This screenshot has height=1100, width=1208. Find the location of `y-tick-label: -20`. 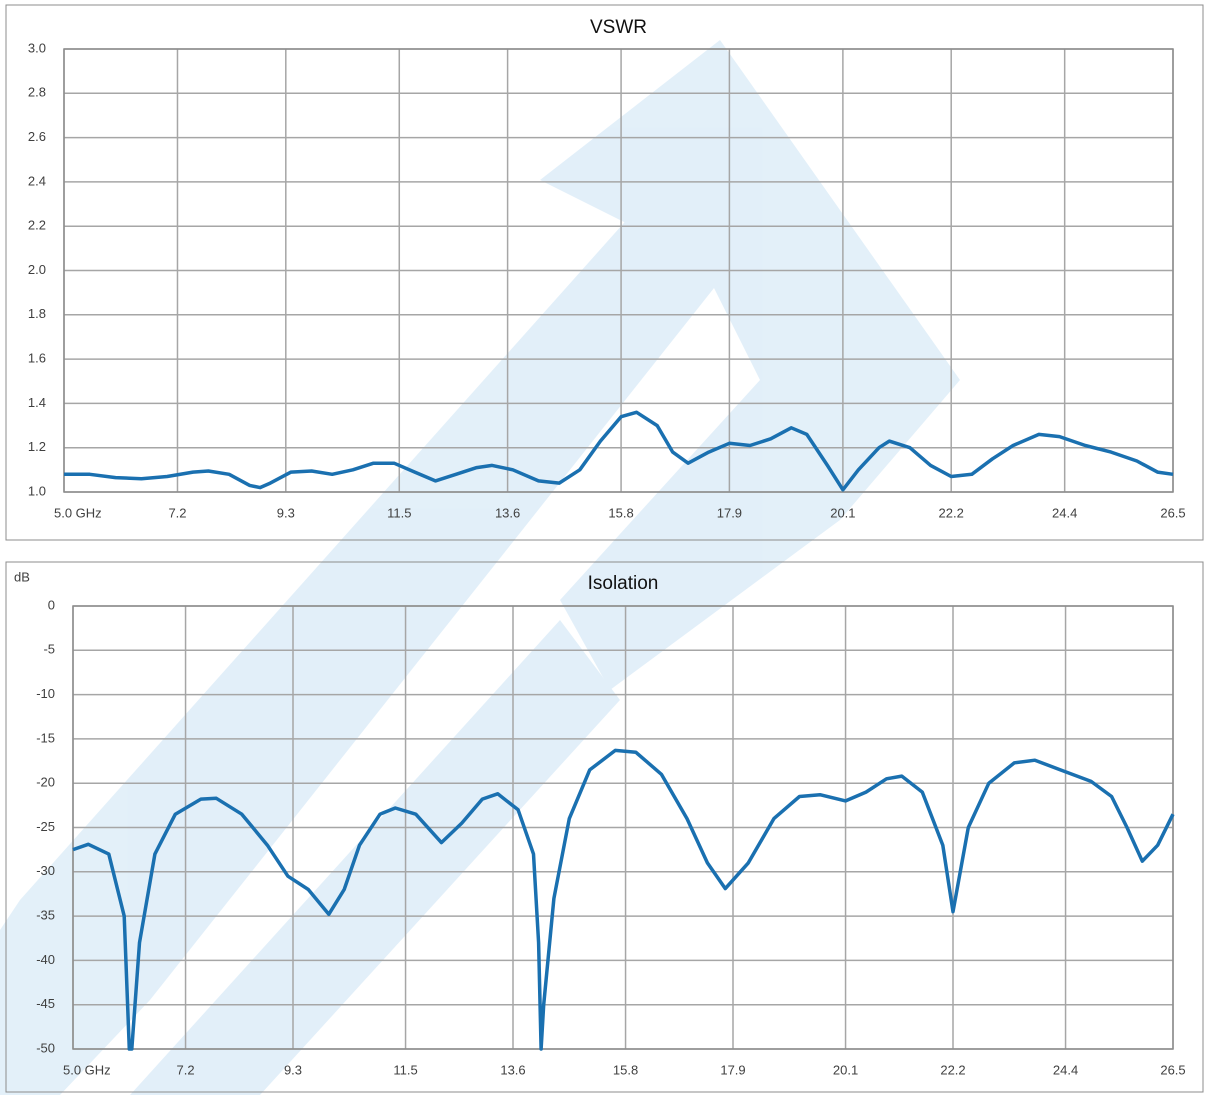

y-tick-label: -20 is located at coordinates (45, 782).